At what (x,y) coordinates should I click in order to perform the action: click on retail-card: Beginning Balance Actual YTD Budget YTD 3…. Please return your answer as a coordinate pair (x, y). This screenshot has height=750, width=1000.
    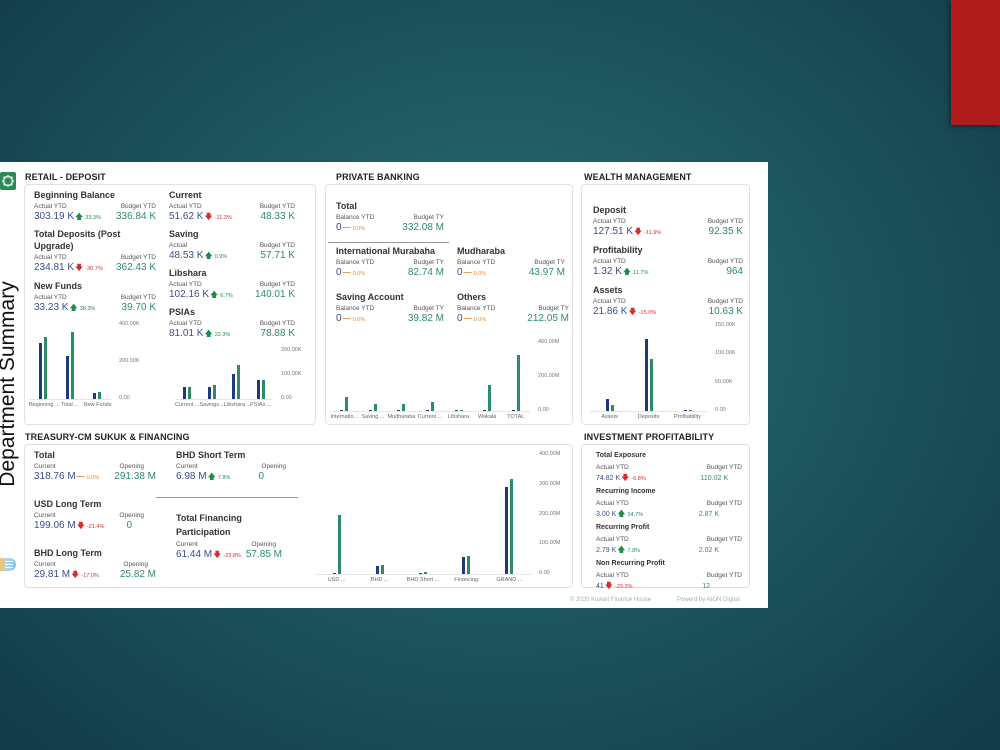
    Looking at the image, I should click on (170, 304).